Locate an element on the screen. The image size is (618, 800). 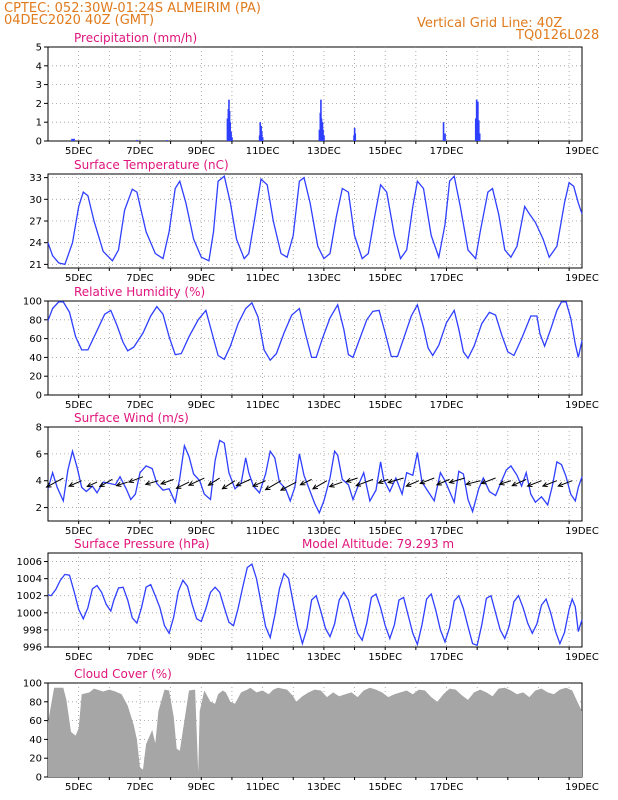
panel-title: Relative Humidity (%) is located at coordinates (139, 292).